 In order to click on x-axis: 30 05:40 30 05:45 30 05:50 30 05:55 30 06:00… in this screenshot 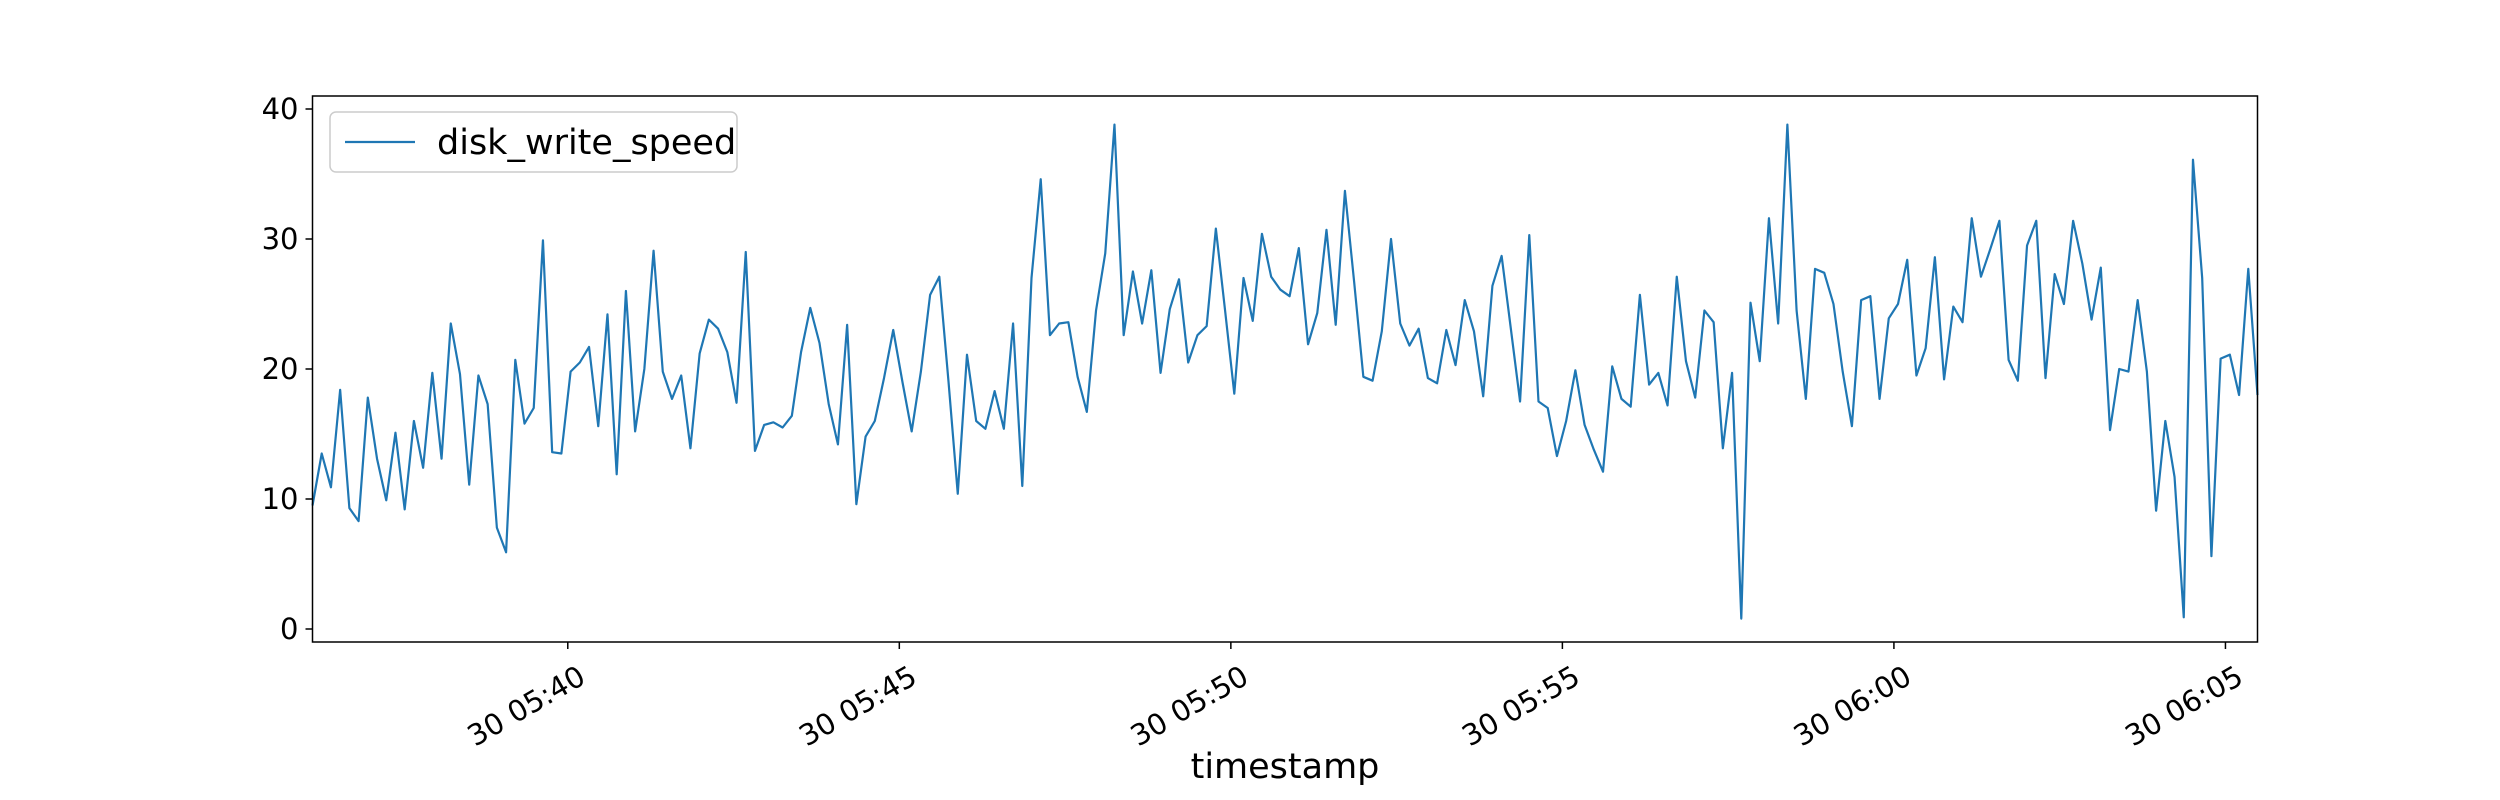, I will do `click(1355, 697)`.